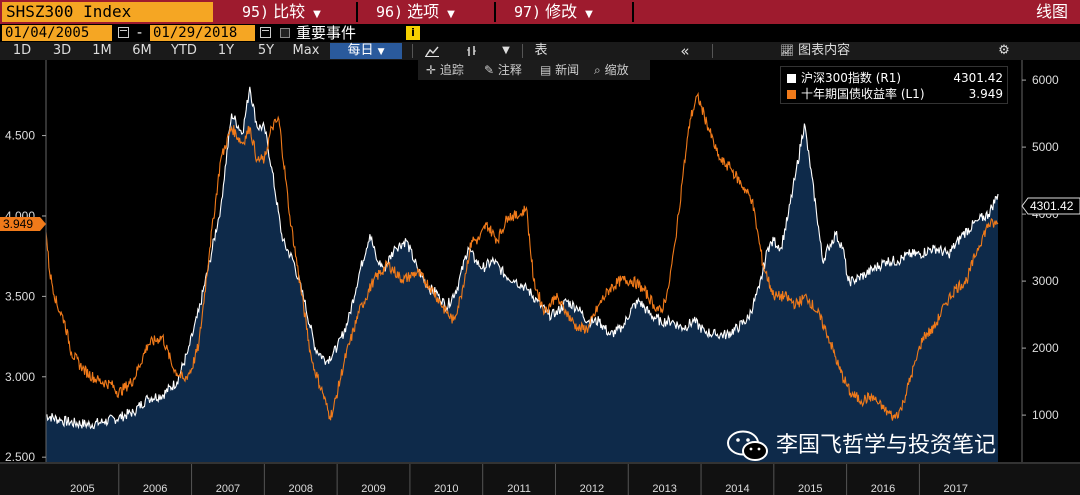 This screenshot has height=495, width=1080. What do you see at coordinates (451, 70) in the screenshot?
I see `track-label: 追踪` at bounding box center [451, 70].